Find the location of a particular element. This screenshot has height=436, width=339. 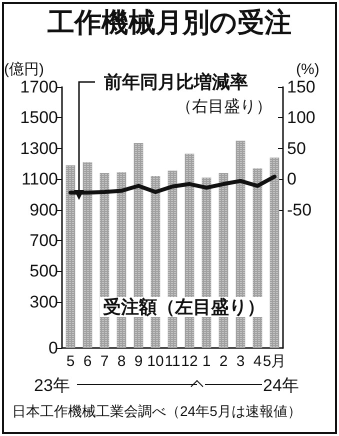

y2-tick-label: -50 is located at coordinates (299, 210).